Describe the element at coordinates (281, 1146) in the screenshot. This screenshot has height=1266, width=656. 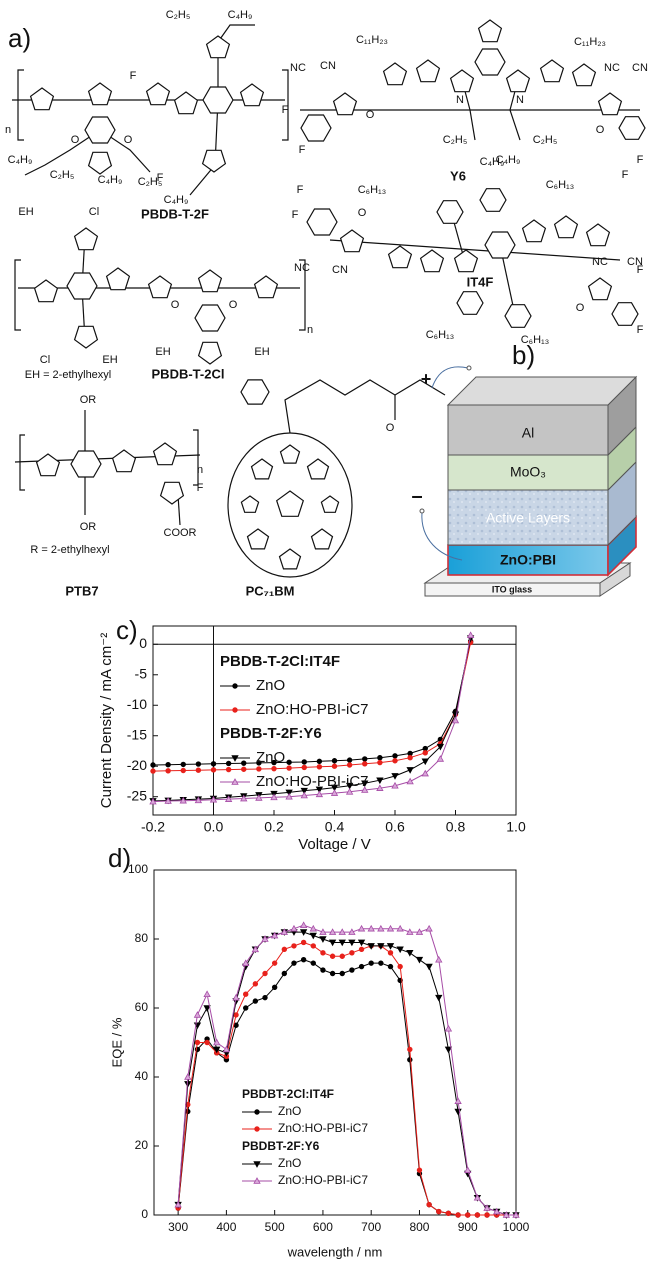
I see `legend-title: PBDBT-2F:Y6` at that location.